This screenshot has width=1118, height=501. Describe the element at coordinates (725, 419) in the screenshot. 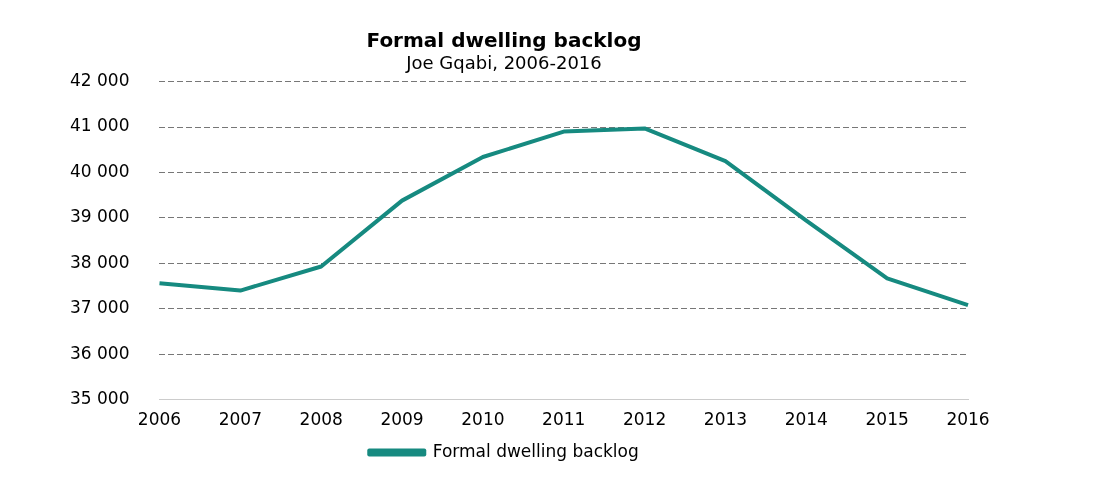

I see `x-tick-label: 2013` at that location.